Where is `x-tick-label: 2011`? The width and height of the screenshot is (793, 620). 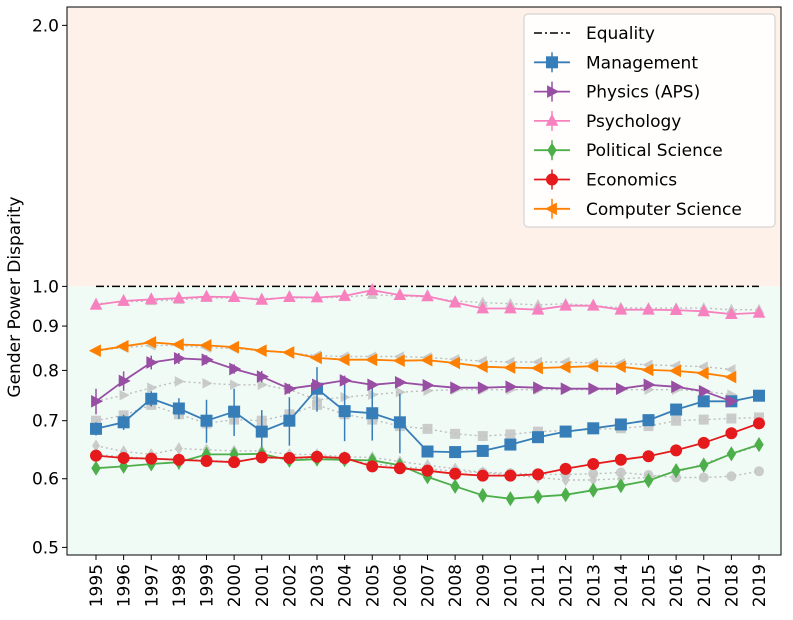 x-tick-label: 2011 is located at coordinates (539, 585).